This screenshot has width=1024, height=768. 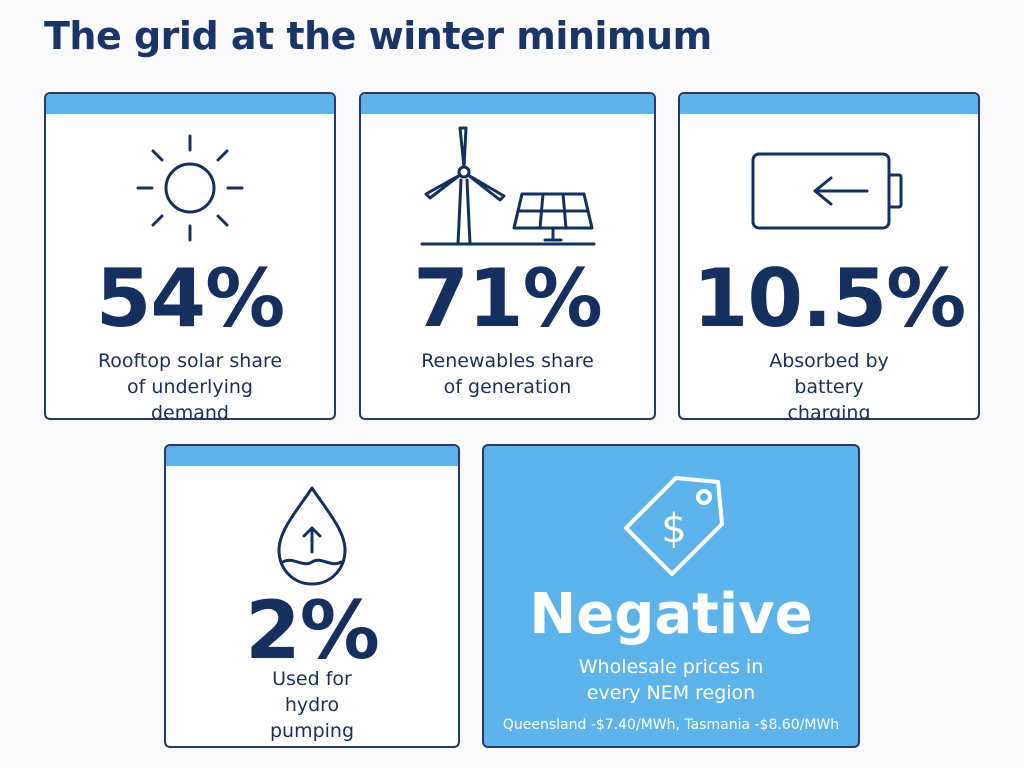 What do you see at coordinates (190, 385) in the screenshot?
I see `stat-label: Rooftop solar share of underlying demand` at bounding box center [190, 385].